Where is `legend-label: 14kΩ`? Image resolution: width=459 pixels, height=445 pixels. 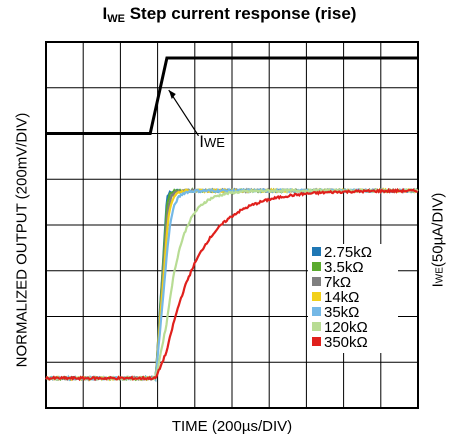 legend-label: 14kΩ is located at coordinates (341, 297).